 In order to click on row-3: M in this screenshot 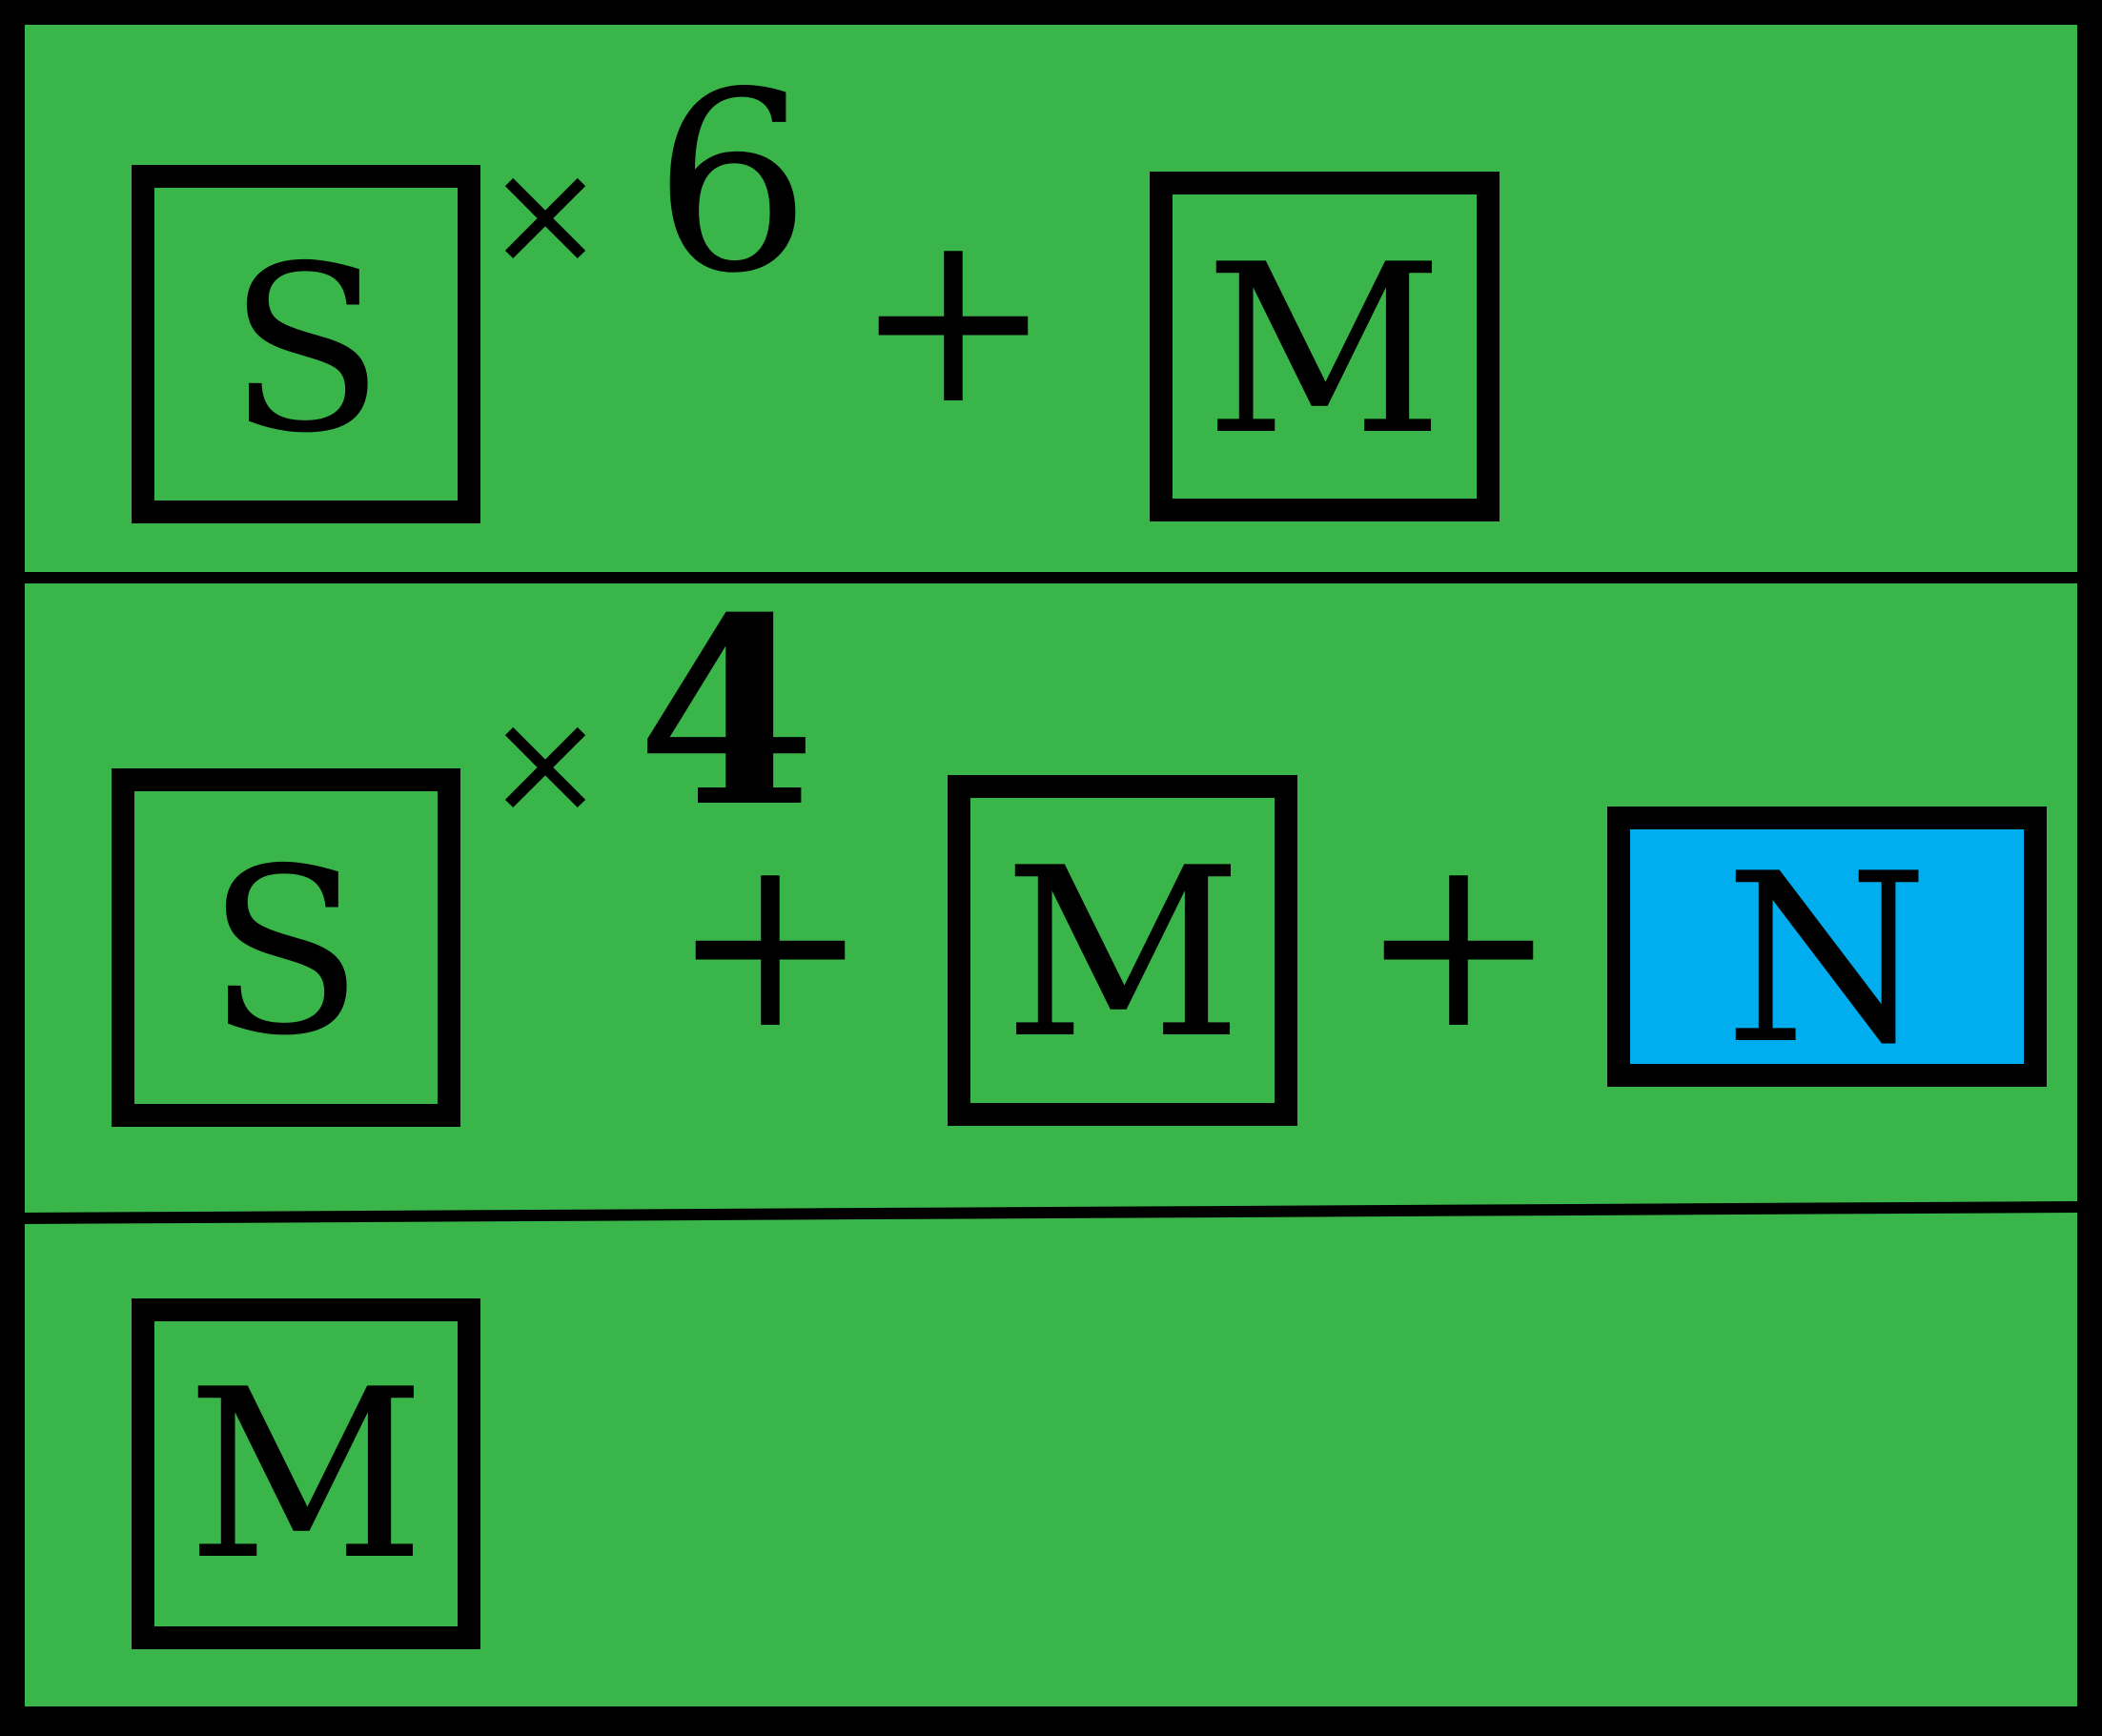, I will do `click(306, 1473)`.